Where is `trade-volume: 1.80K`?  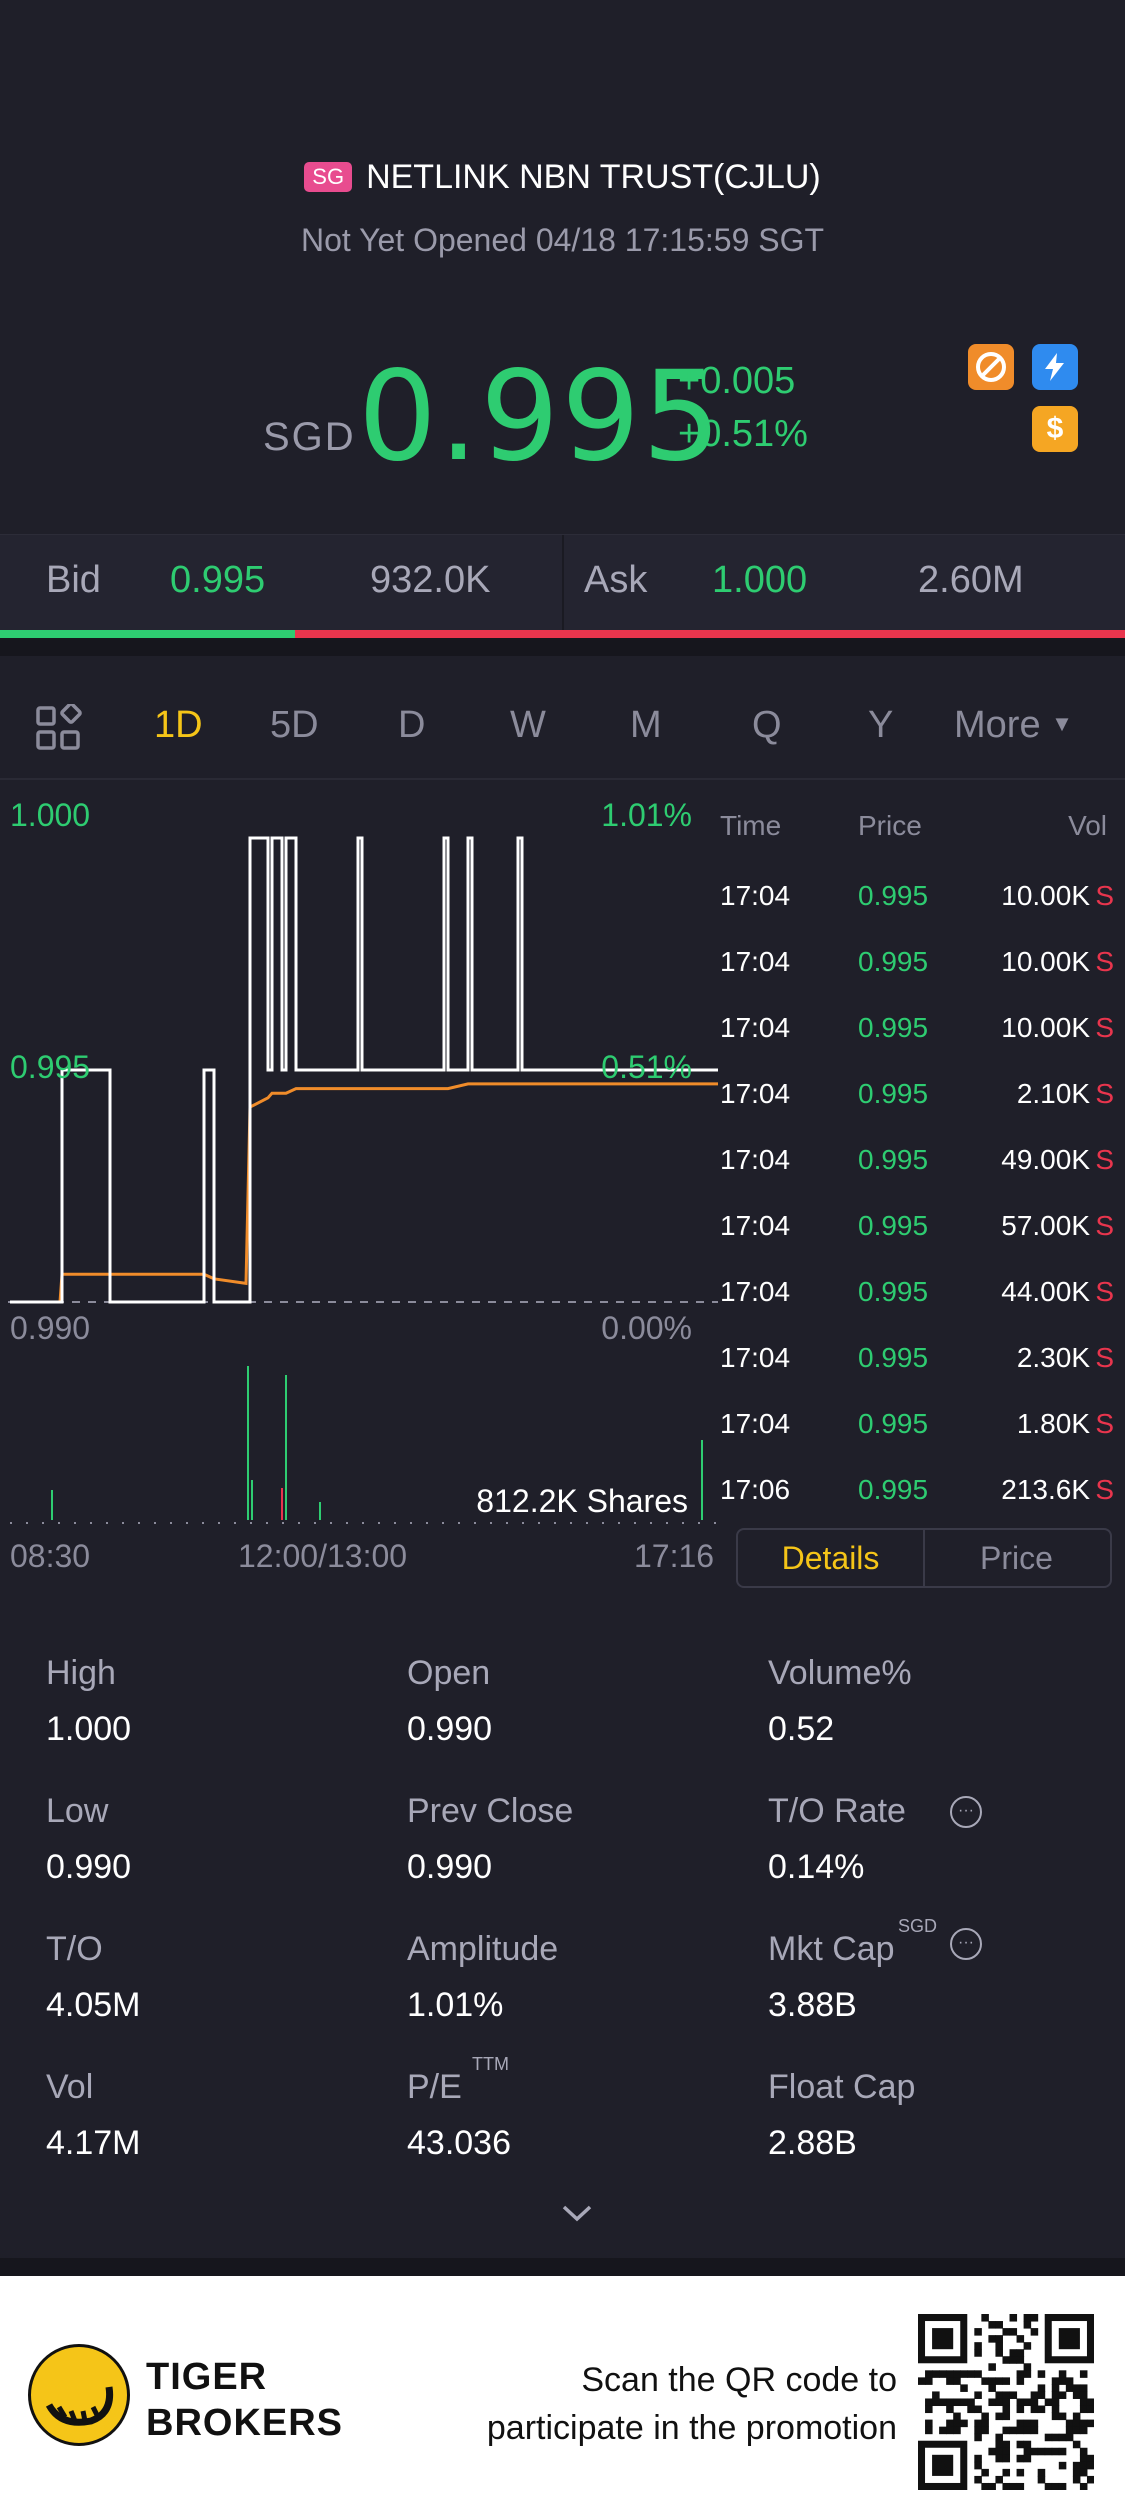 trade-volume: 1.80K is located at coordinates (1053, 1423).